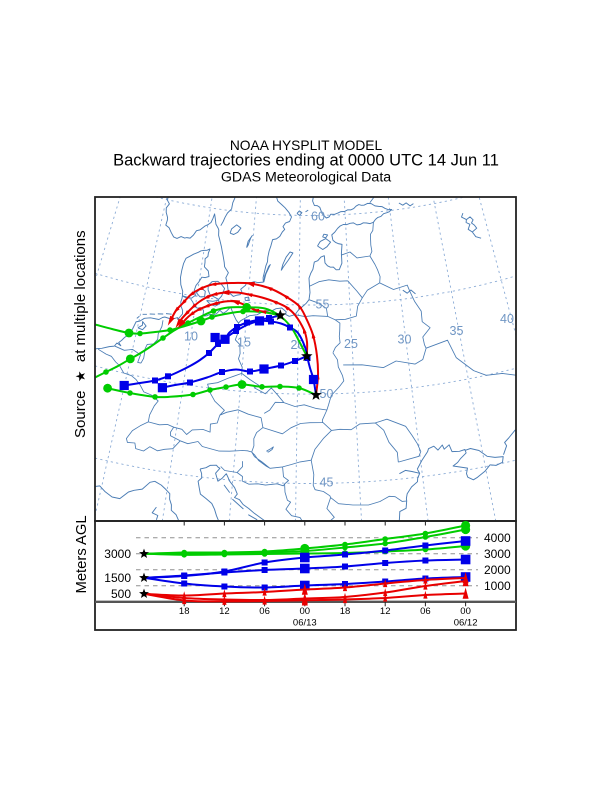 This screenshot has height=792, width=612. I want to click on svg-text: 55, so click(323, 305).